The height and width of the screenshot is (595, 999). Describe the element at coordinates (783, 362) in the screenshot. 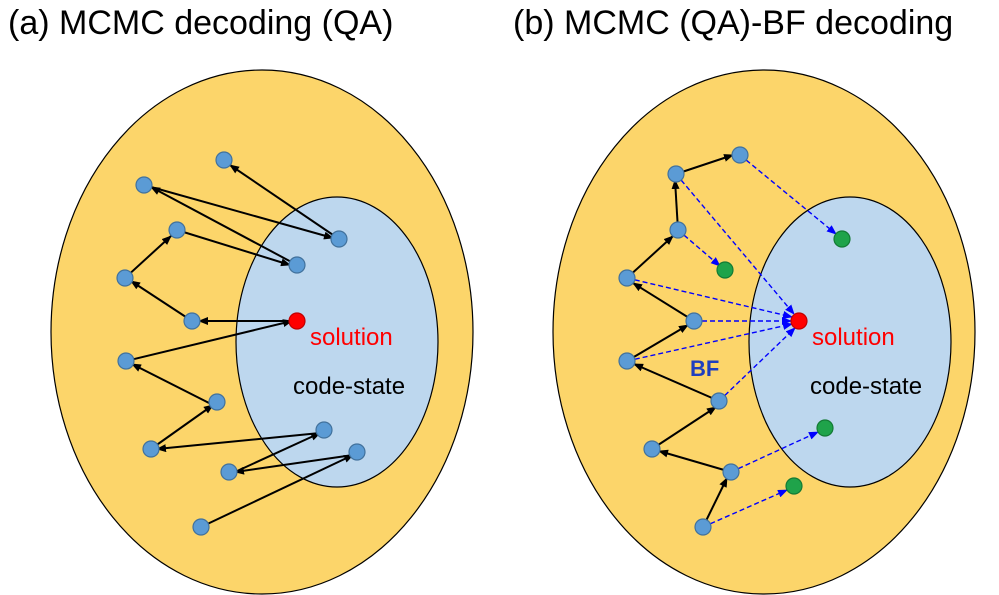

I see `code-state-nodes-b` at that location.